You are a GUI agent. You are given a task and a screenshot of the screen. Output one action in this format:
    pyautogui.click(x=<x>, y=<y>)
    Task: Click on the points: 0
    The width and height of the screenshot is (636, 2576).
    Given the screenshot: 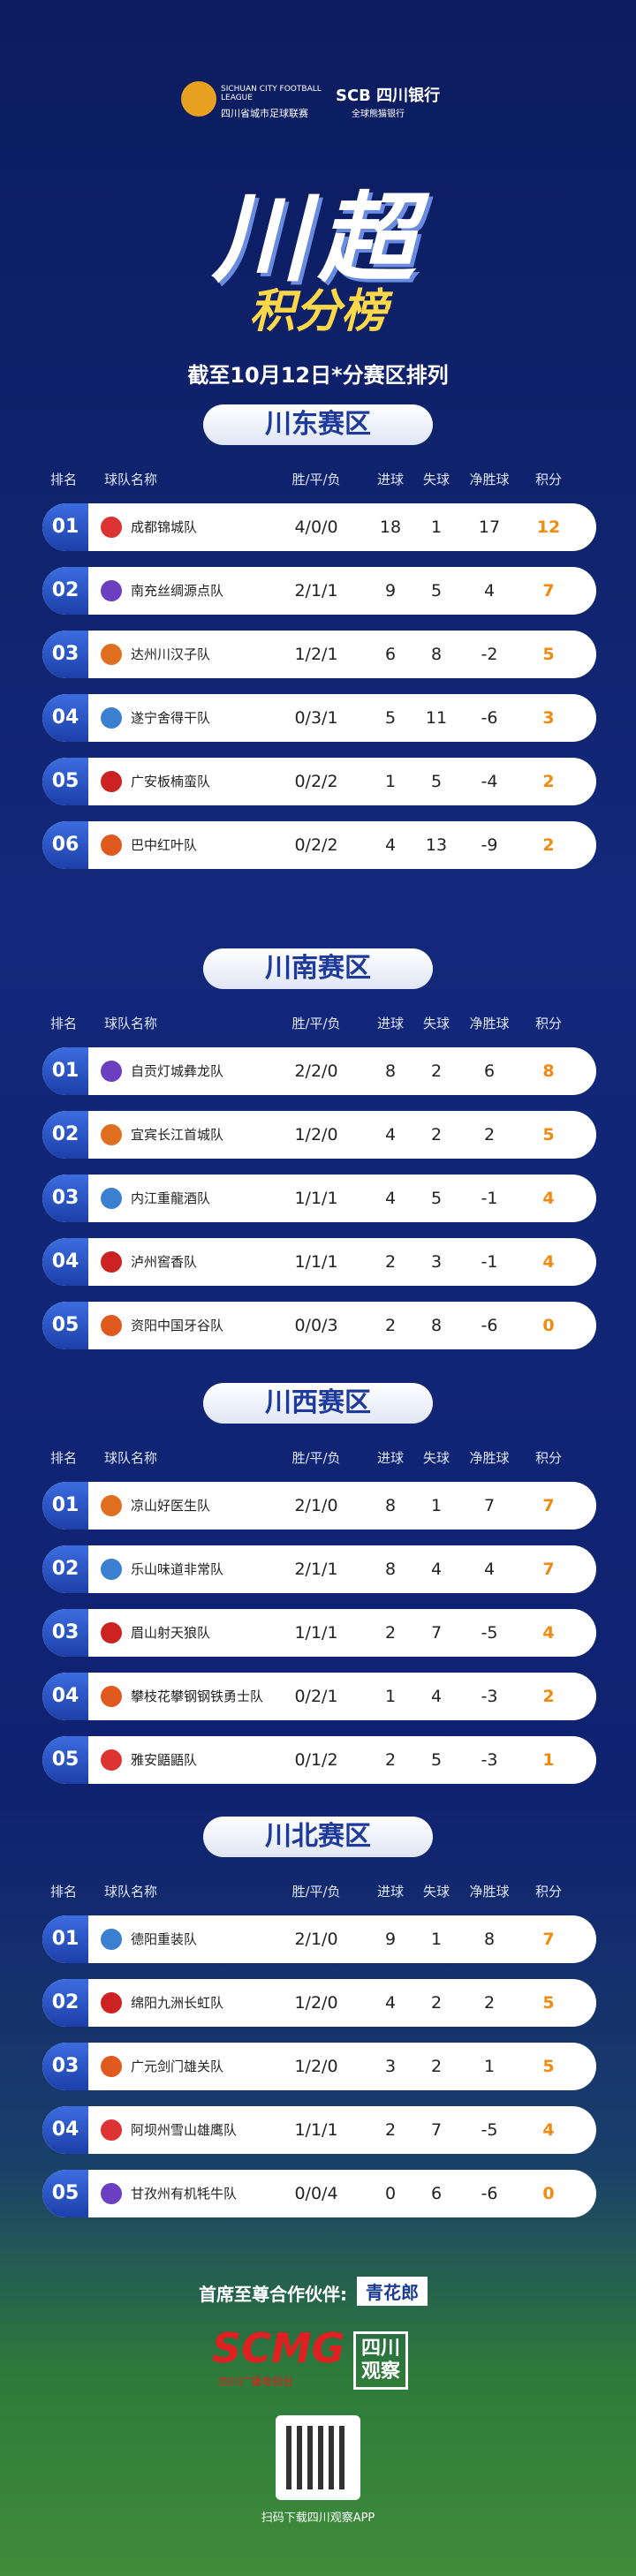 What is the action you would take?
    pyautogui.click(x=548, y=1326)
    